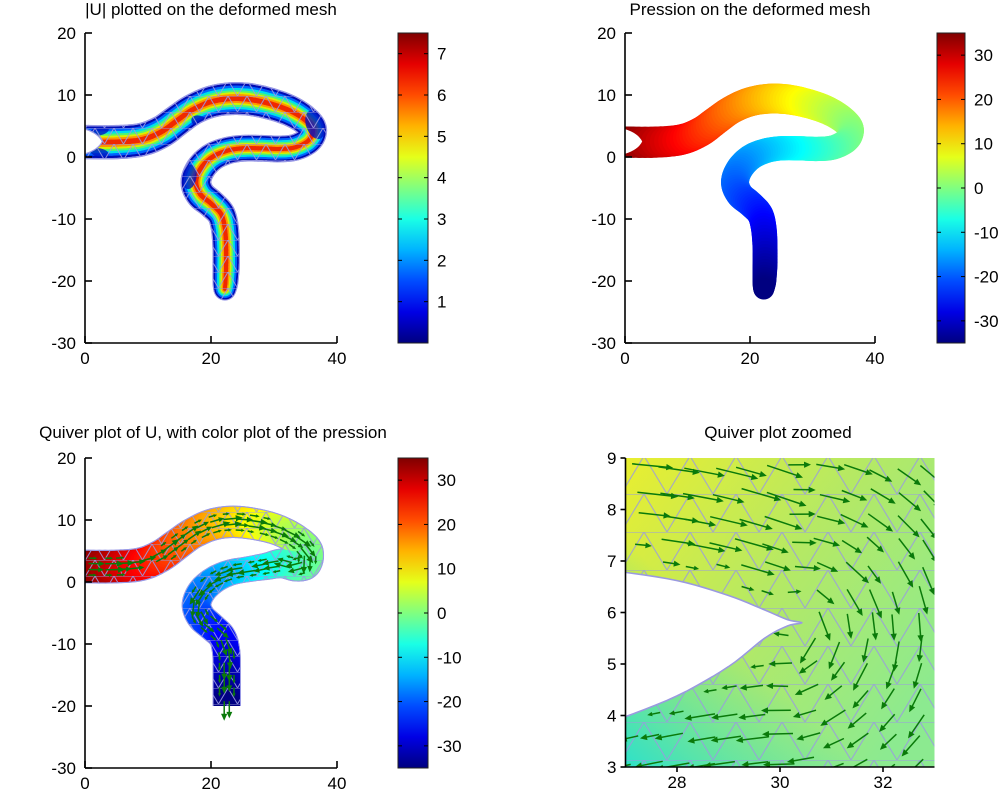 This screenshot has width=1003, height=796. Describe the element at coordinates (211, 9) in the screenshot. I see `subplot-title-u-mesh: |U| plotted on the deformed mesh` at that location.